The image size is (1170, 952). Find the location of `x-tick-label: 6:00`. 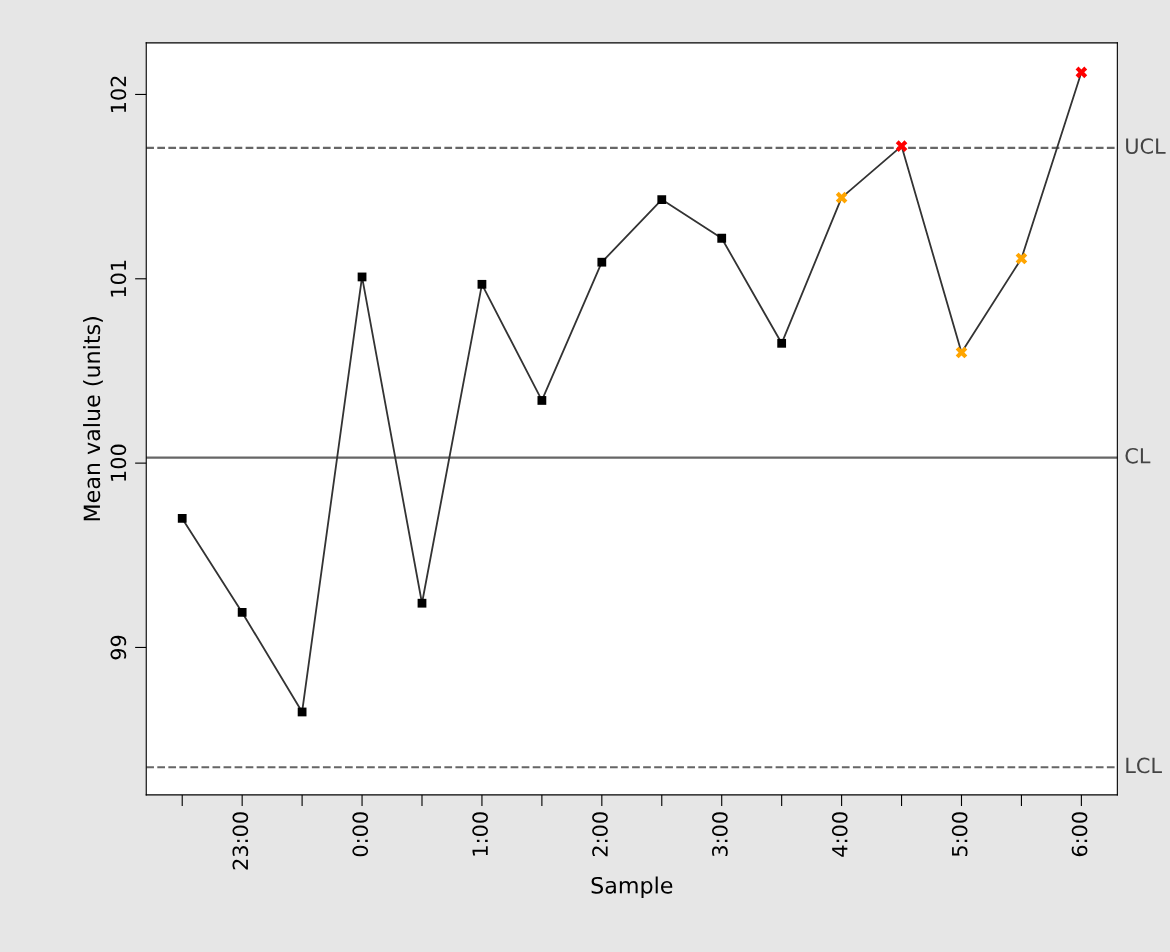

x-tick-label: 6:00 is located at coordinates (1079, 834).